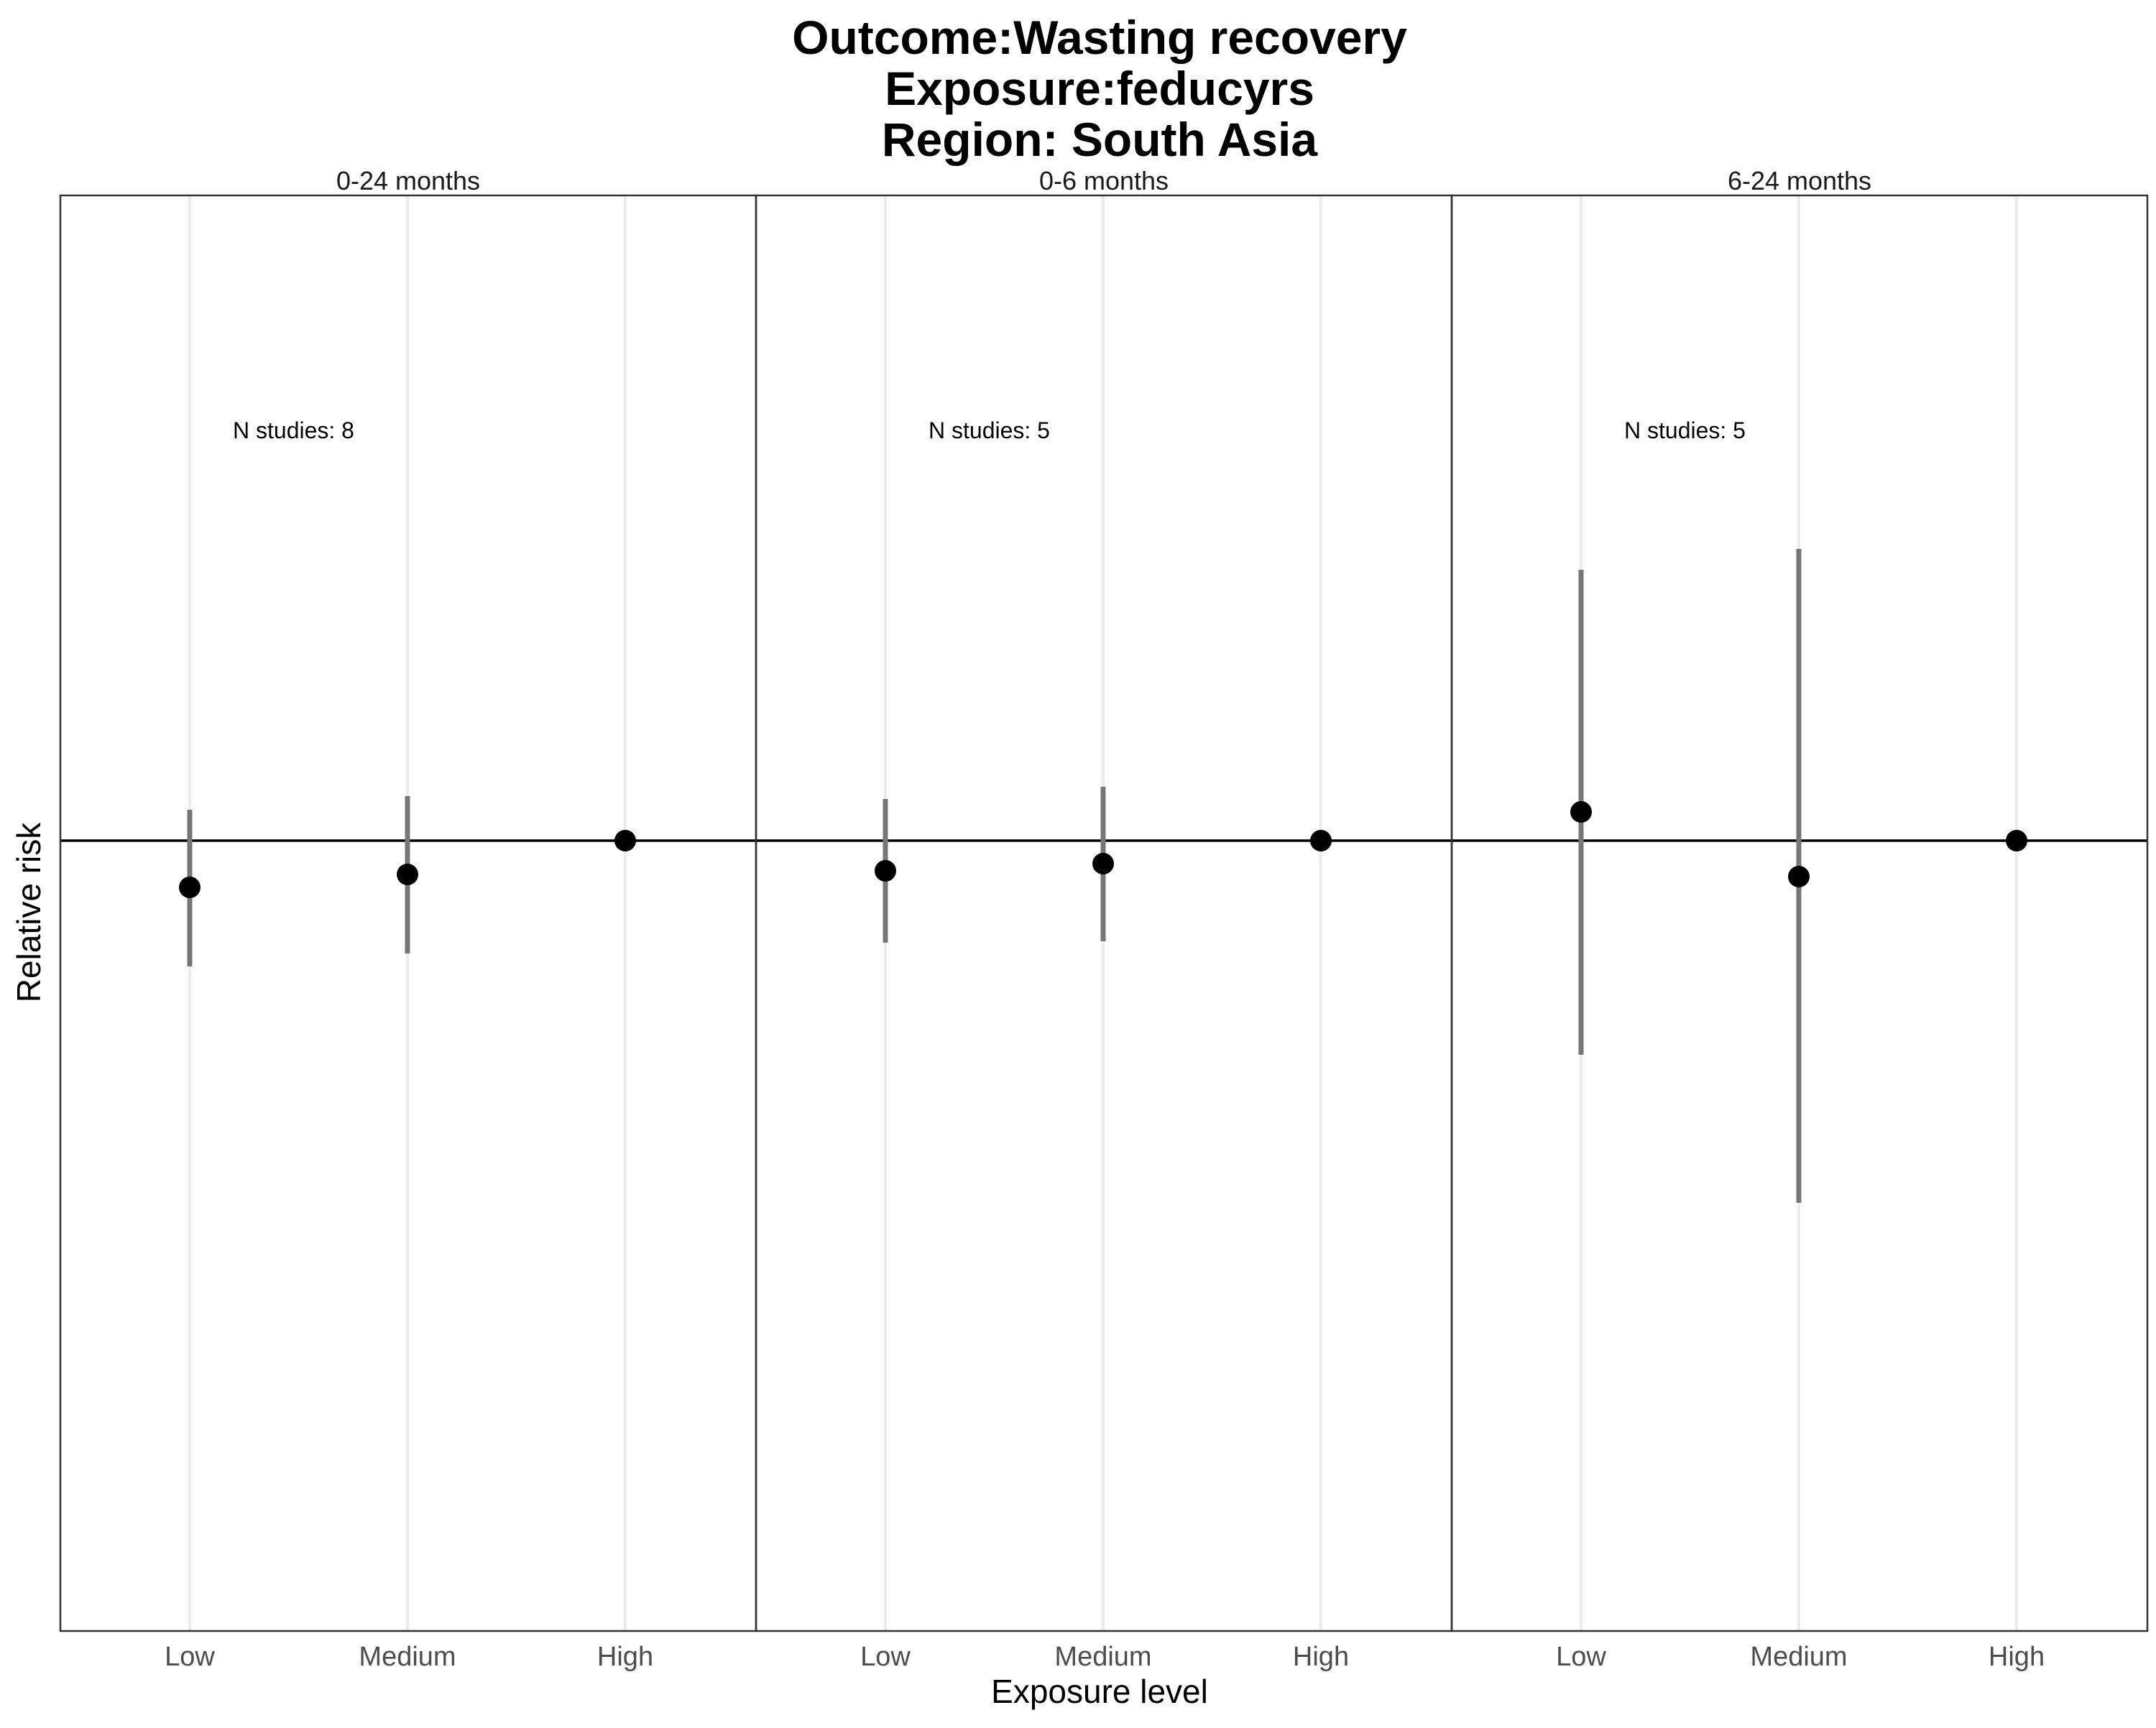 This screenshot has height=1728, width=2156. I want to click on title-line-1: Outcome:Wasting recovery, so click(1099, 37).